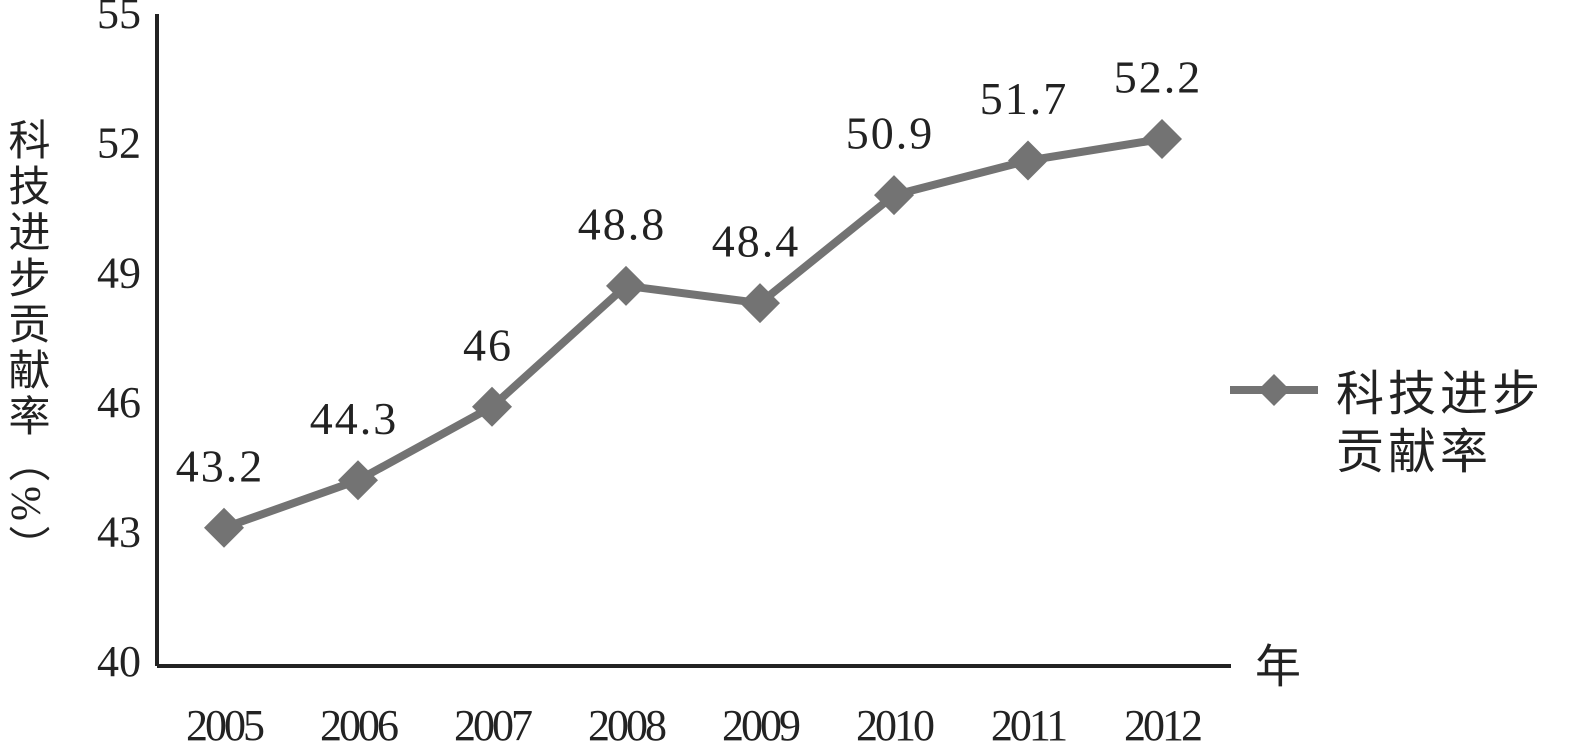 Image resolution: width=1571 pixels, height=751 pixels. I want to click on x-tick-label: 2007, so click(493, 725).